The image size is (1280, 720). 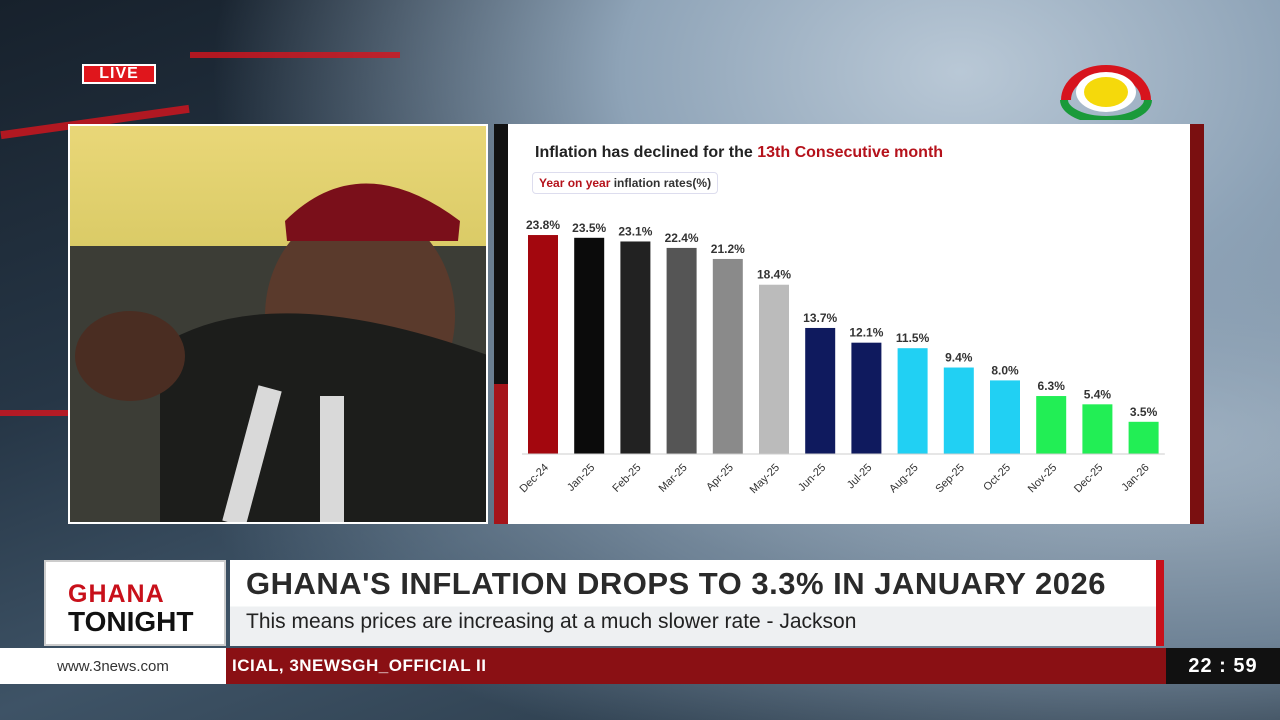 I want to click on chart-title-prefix: Inflation has declined for the, so click(x=646, y=152).